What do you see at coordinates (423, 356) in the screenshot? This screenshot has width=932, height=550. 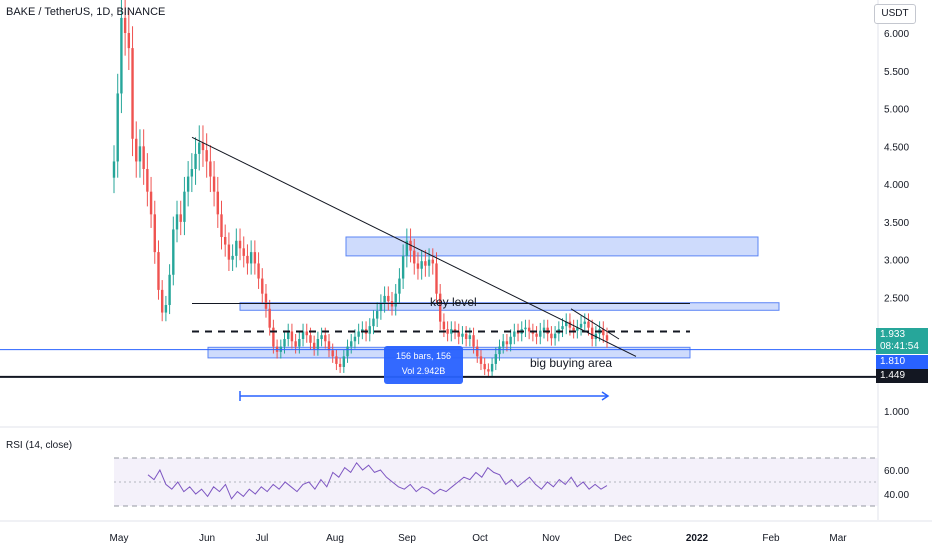 I see `measure-bars-text: 156 bars, 156` at bounding box center [423, 356].